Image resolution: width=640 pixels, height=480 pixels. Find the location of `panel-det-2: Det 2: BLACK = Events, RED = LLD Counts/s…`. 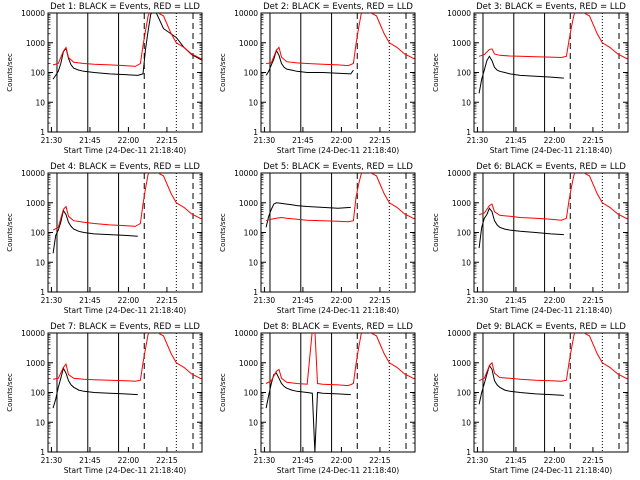

panel-det-2: Det 2: BLACK = Events, RED = LLD Counts/s… is located at coordinates (317, 78).